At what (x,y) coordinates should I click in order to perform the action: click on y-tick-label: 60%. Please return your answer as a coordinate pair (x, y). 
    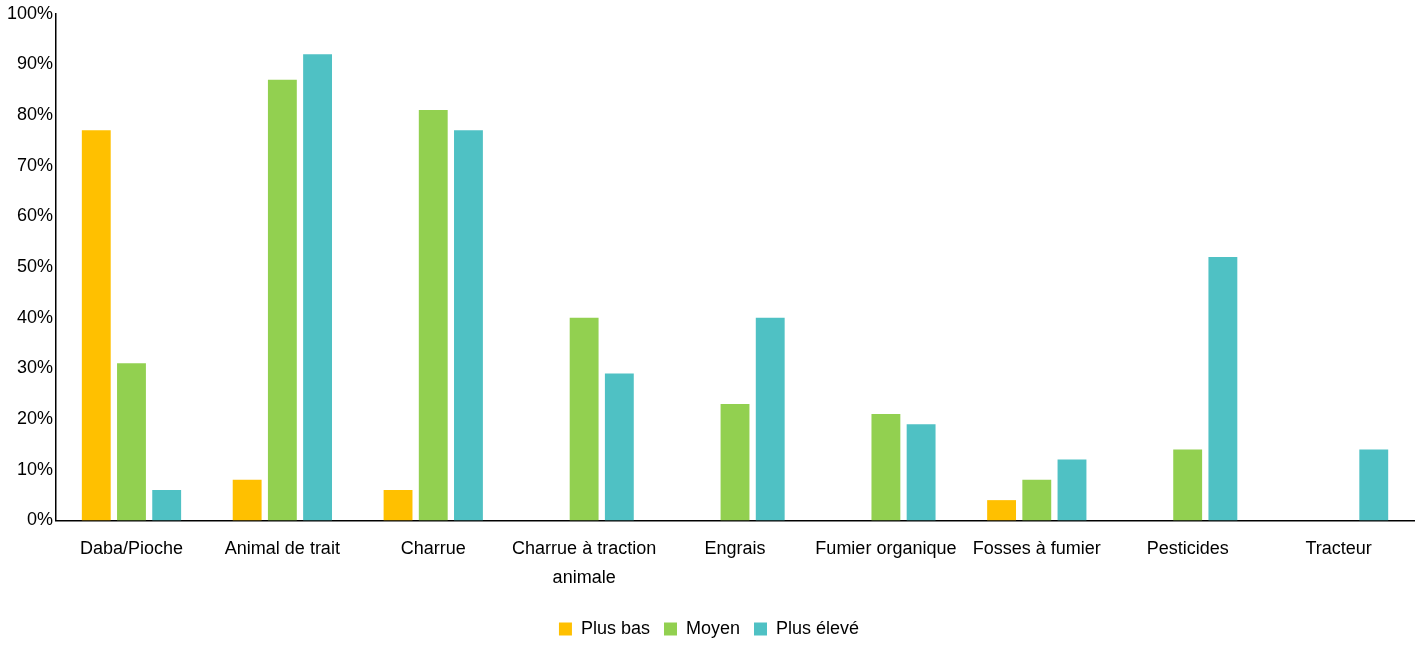
    Looking at the image, I should click on (35, 215).